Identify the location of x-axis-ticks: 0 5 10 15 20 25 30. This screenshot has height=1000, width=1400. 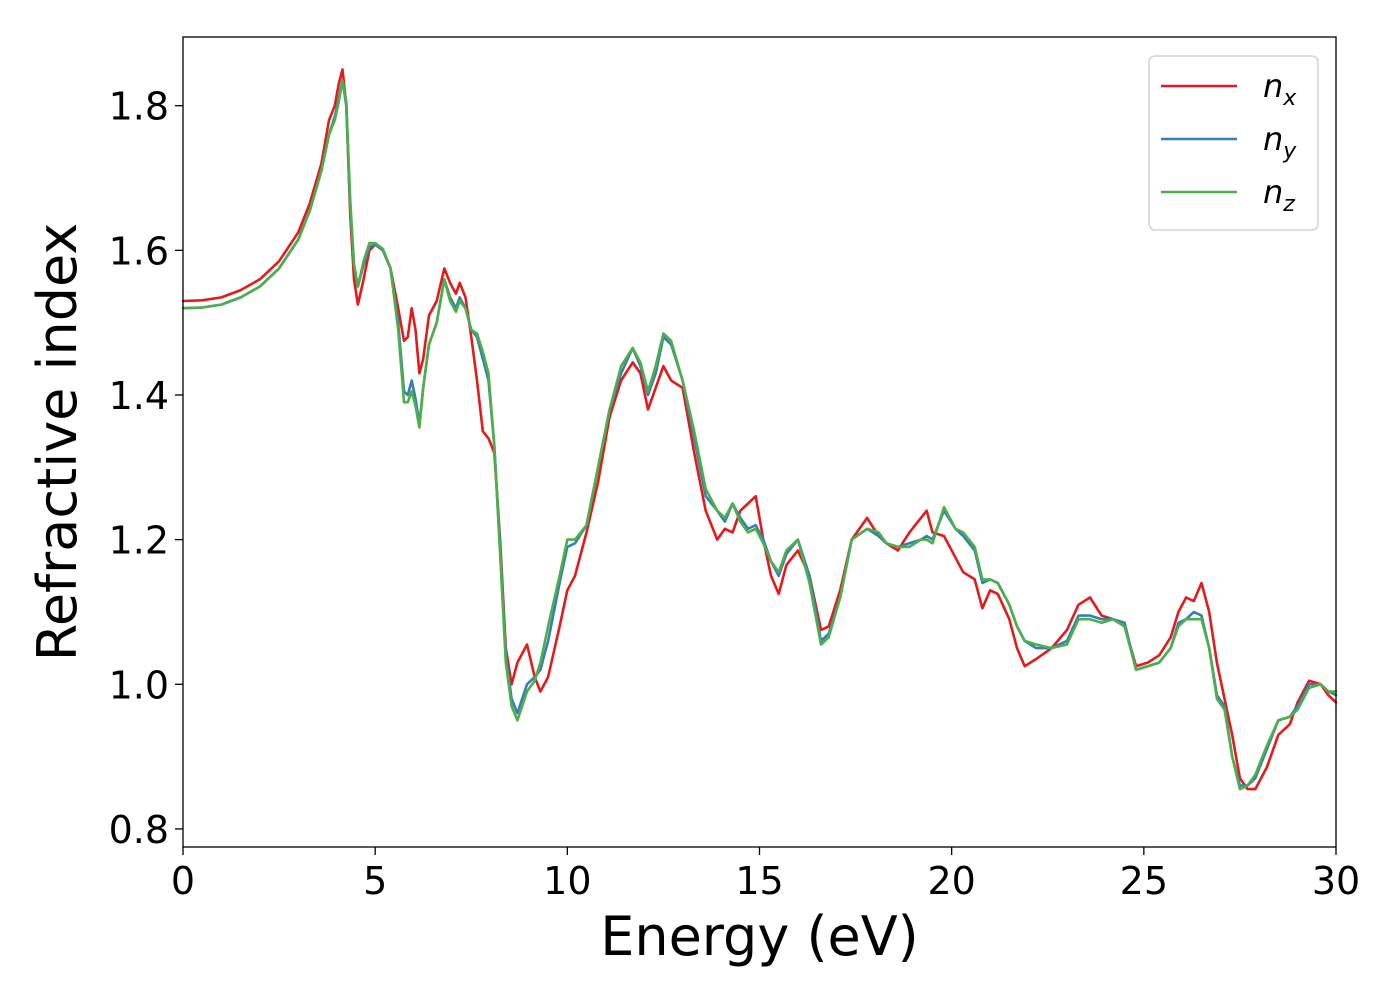
(765, 875).